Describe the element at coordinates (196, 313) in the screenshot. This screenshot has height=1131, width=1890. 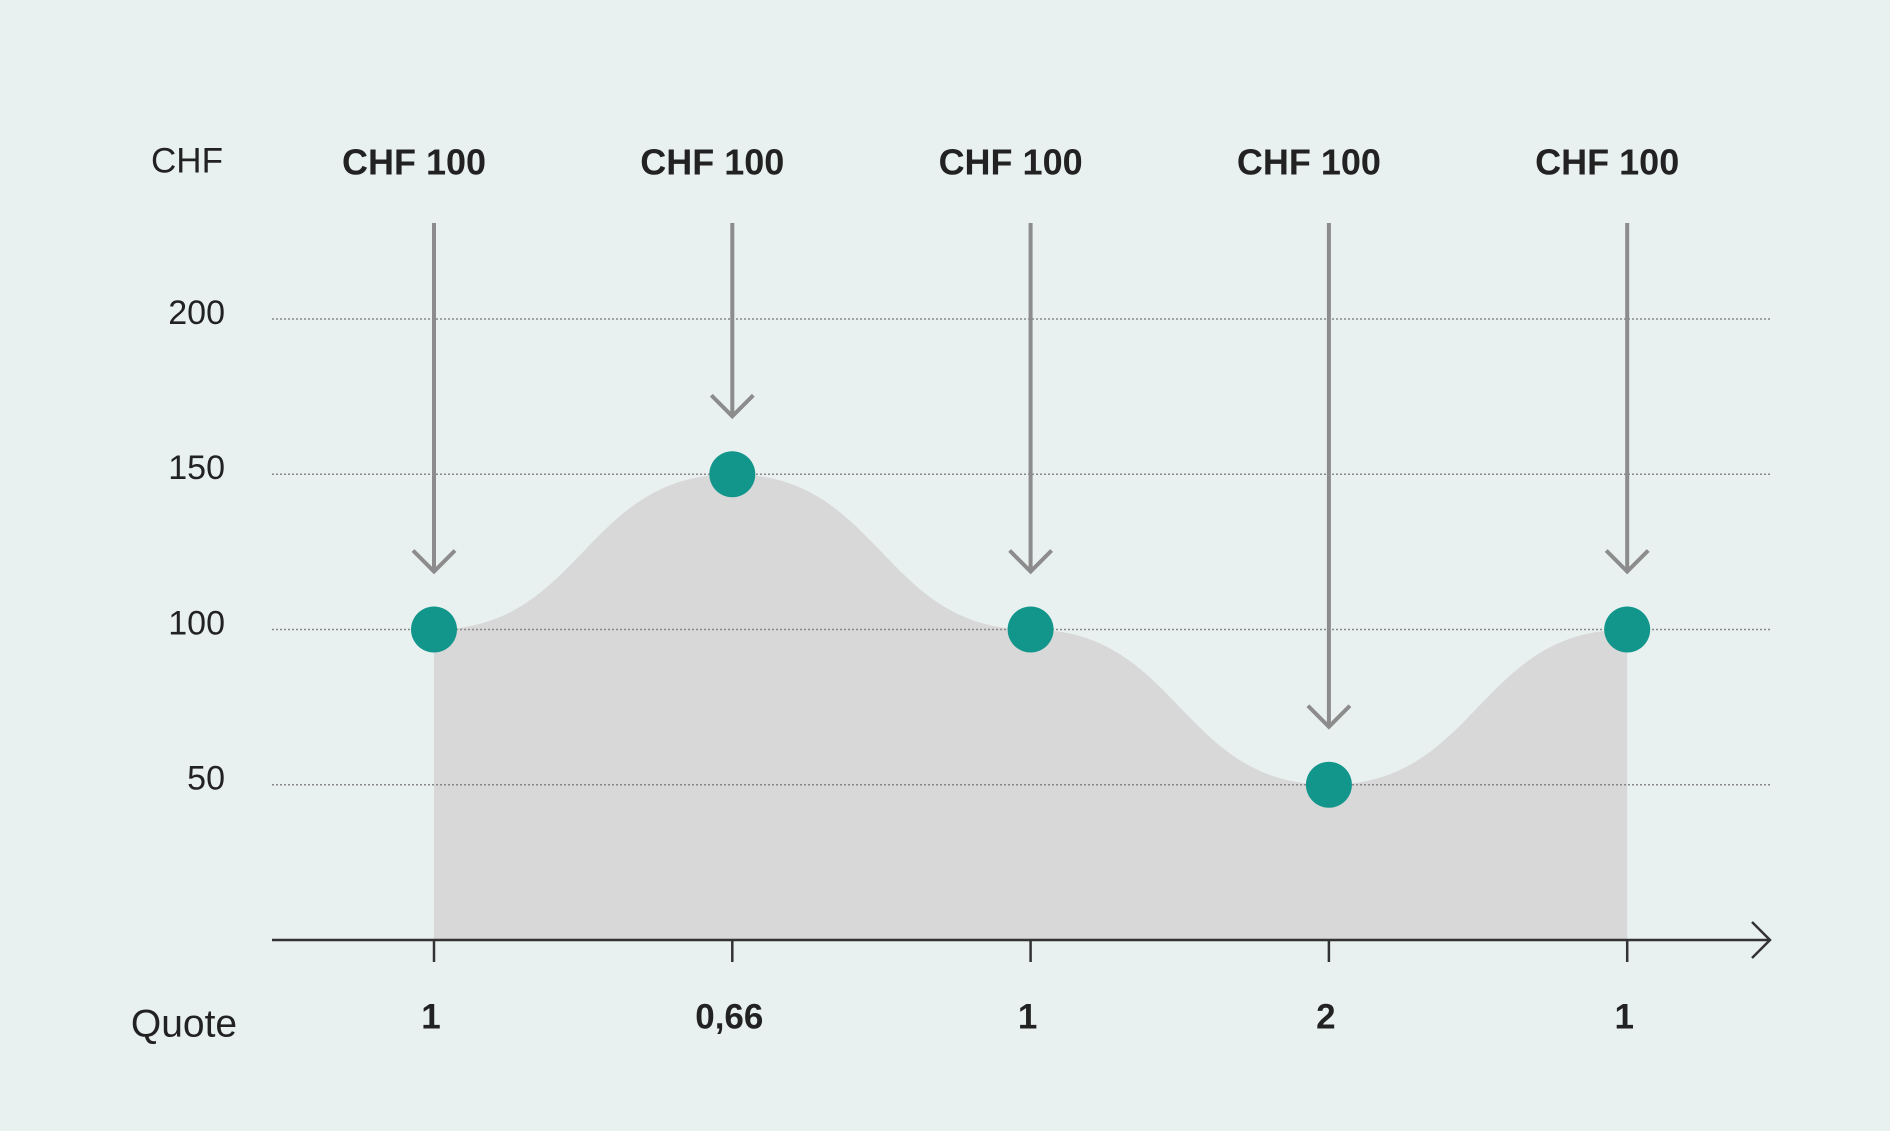
I see `y-tick-label: 200` at that location.